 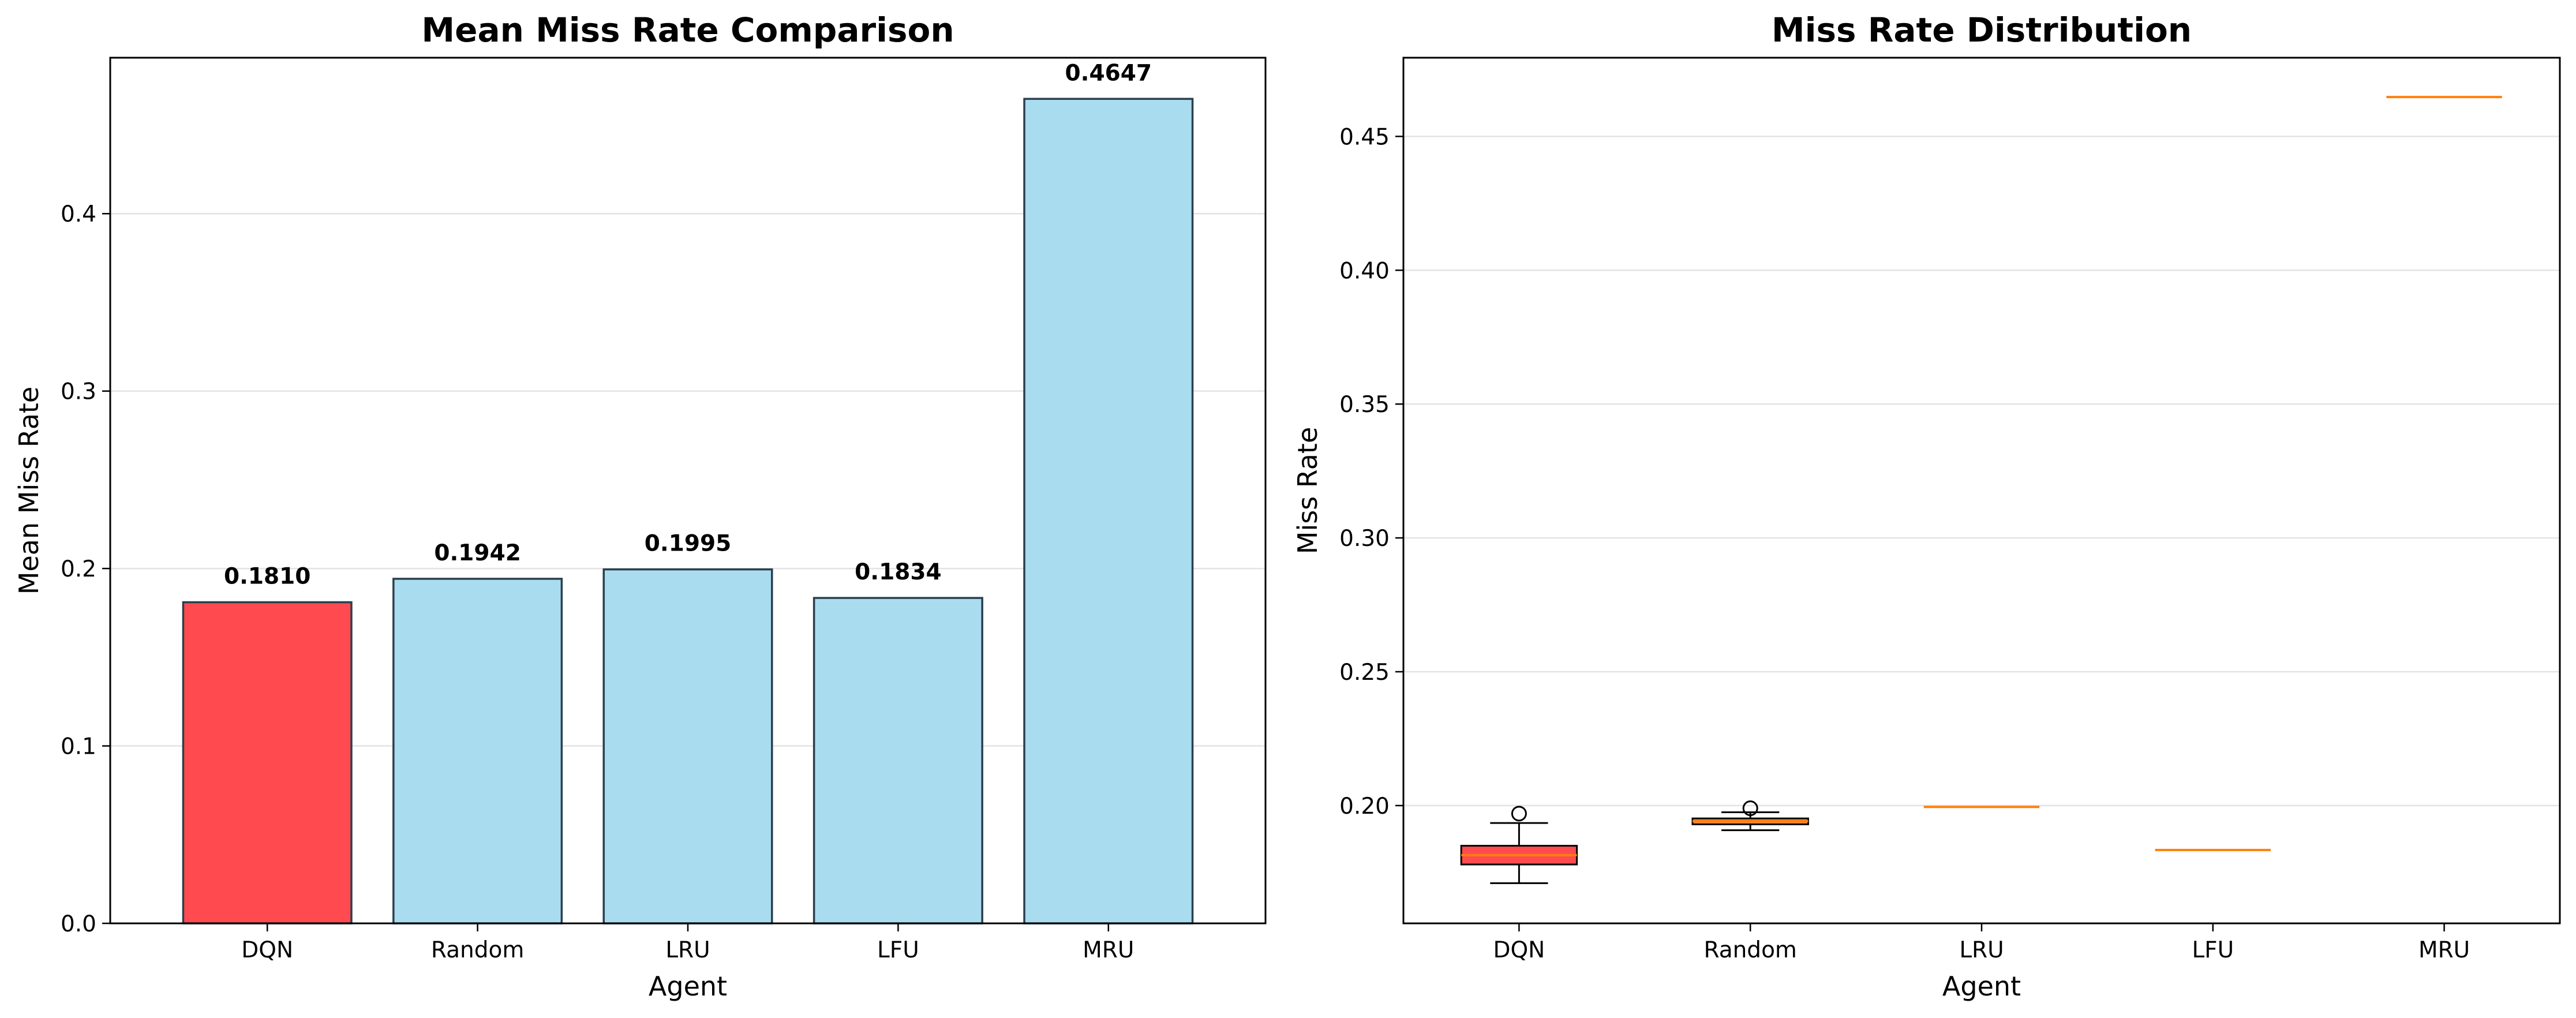 I want to click on data-label: 0.4647, so click(x=1108, y=73).